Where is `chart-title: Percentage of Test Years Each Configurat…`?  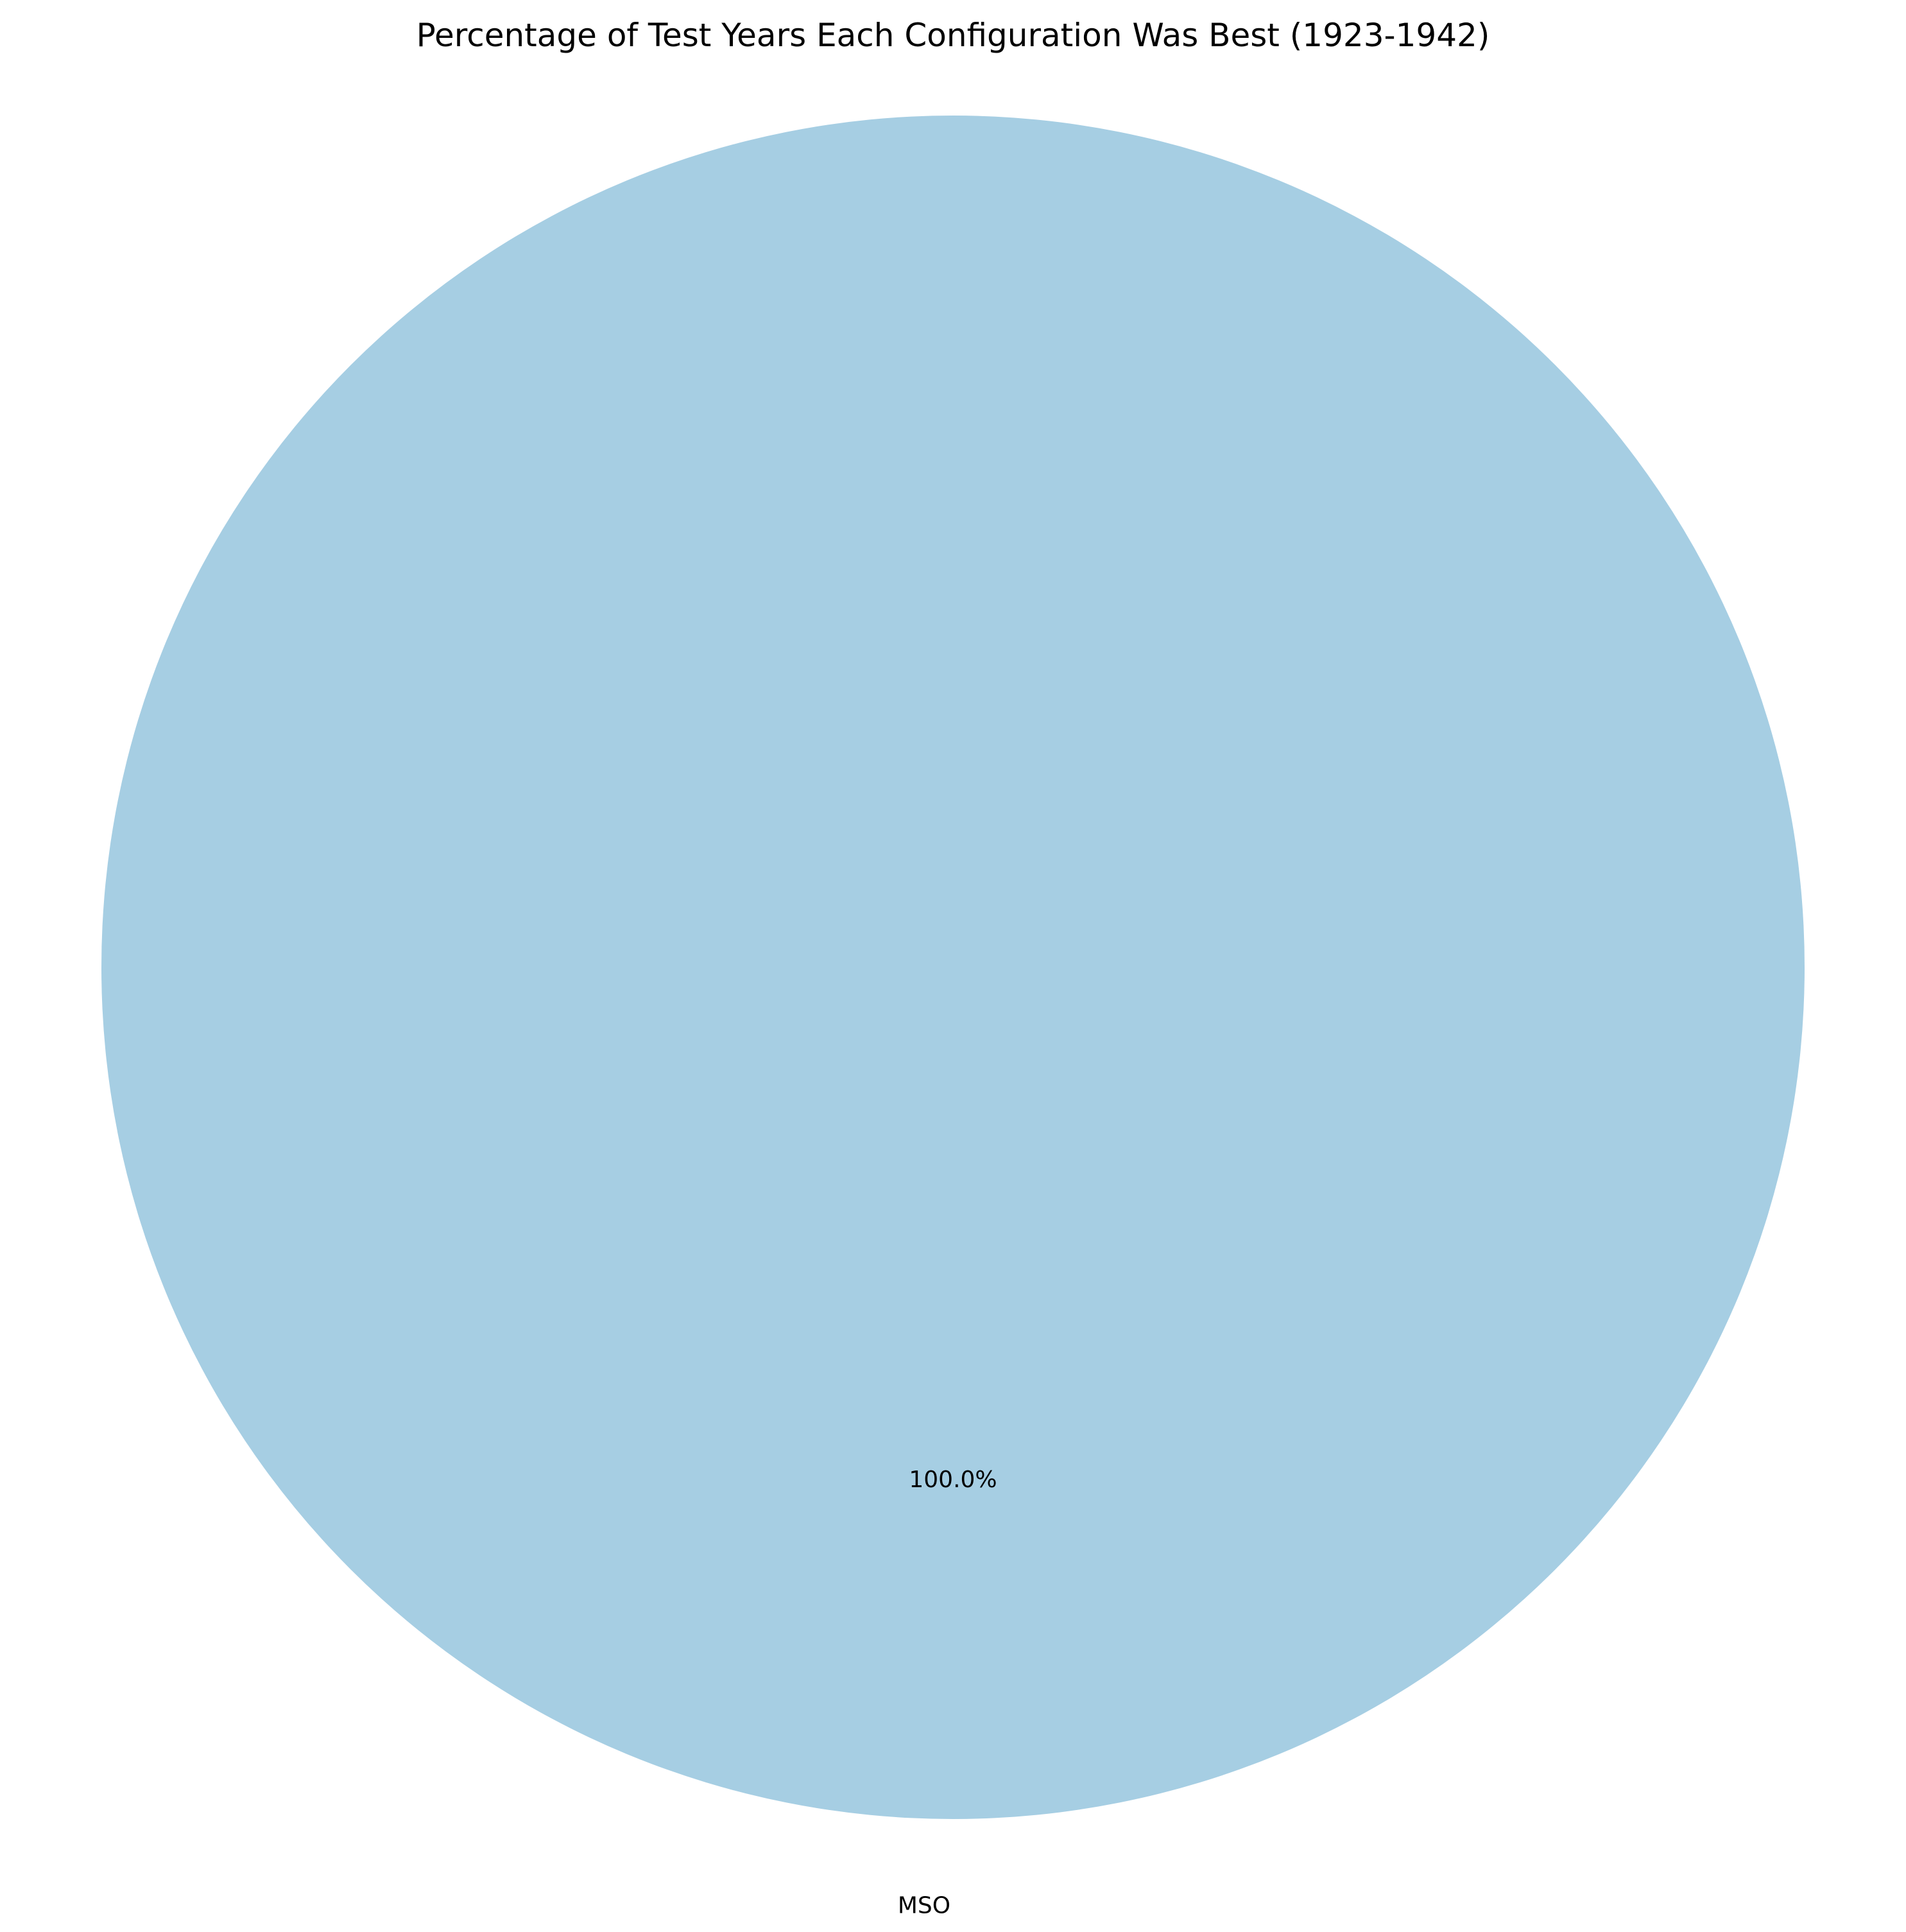
chart-title: Percentage of Test Years Each Configurat… is located at coordinates (953, 35).